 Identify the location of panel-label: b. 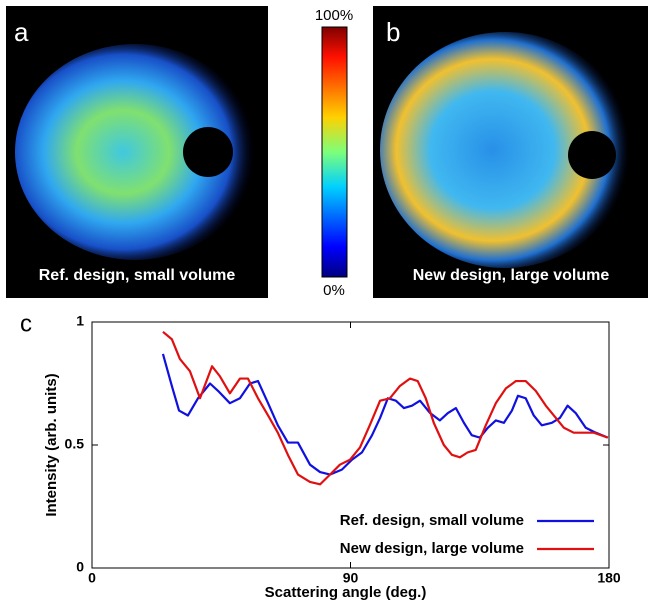
(393, 32).